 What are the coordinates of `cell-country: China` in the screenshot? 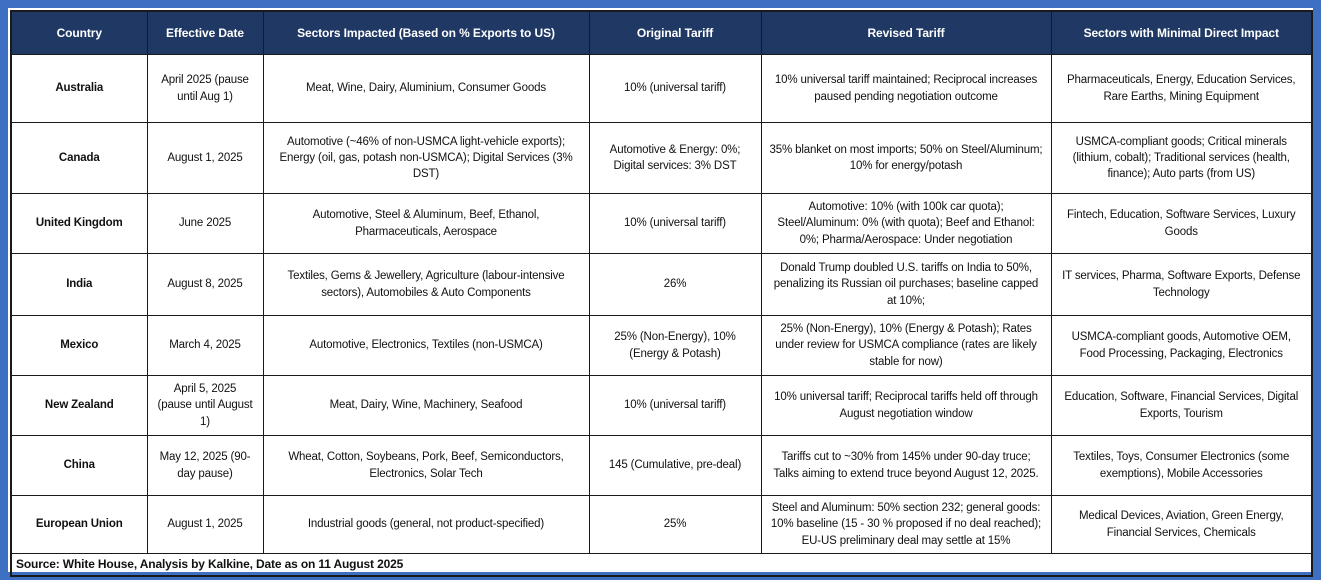 It's located at (79, 465).